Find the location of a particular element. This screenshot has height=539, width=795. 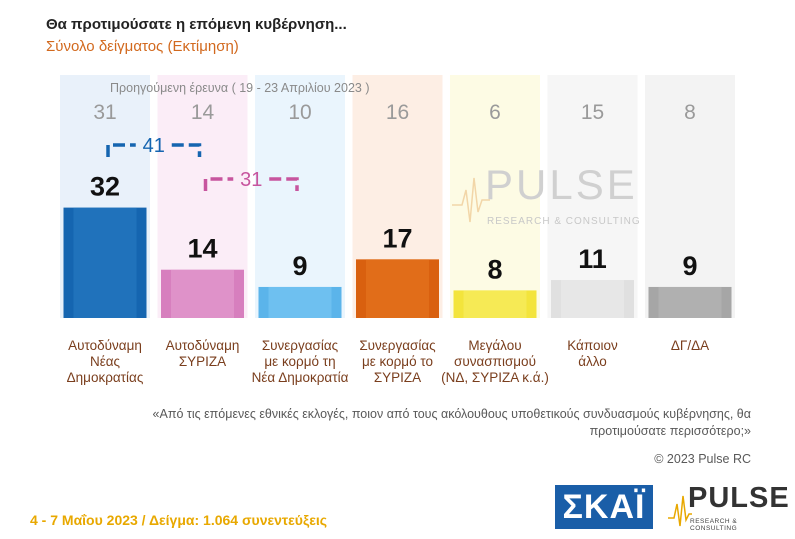

previous-value-label: 15 is located at coordinates (592, 112).